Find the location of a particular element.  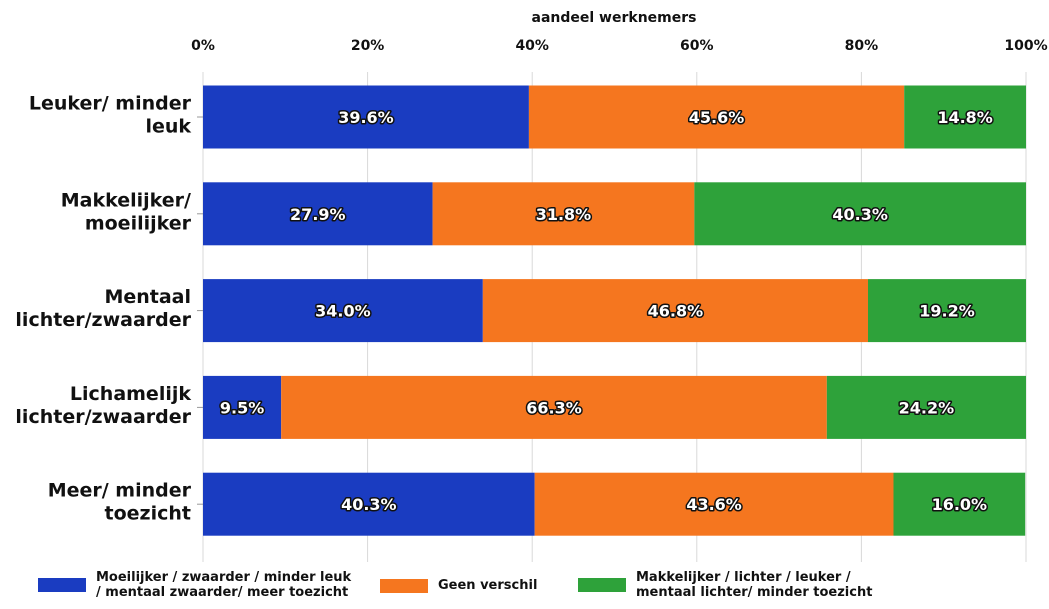

category-label: toezicht is located at coordinates (148, 514).